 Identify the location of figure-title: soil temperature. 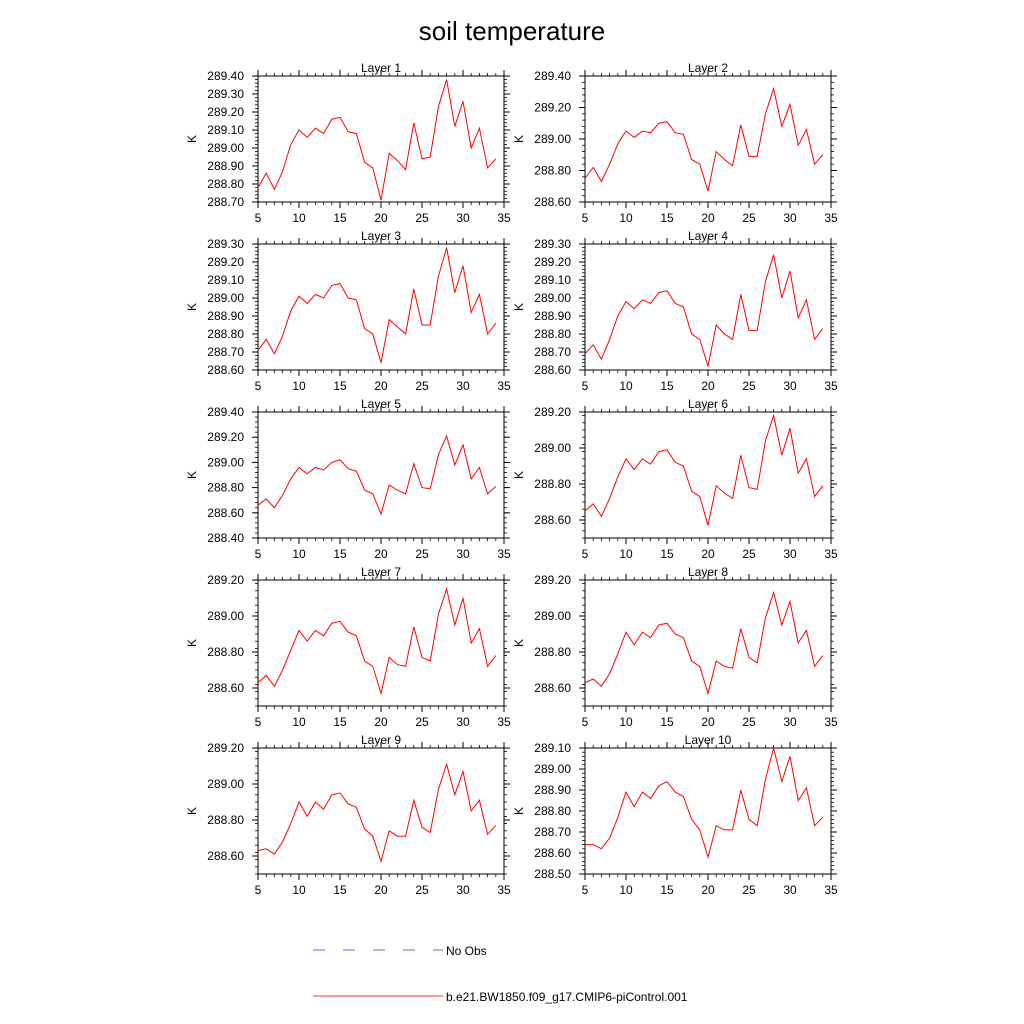
(512, 31).